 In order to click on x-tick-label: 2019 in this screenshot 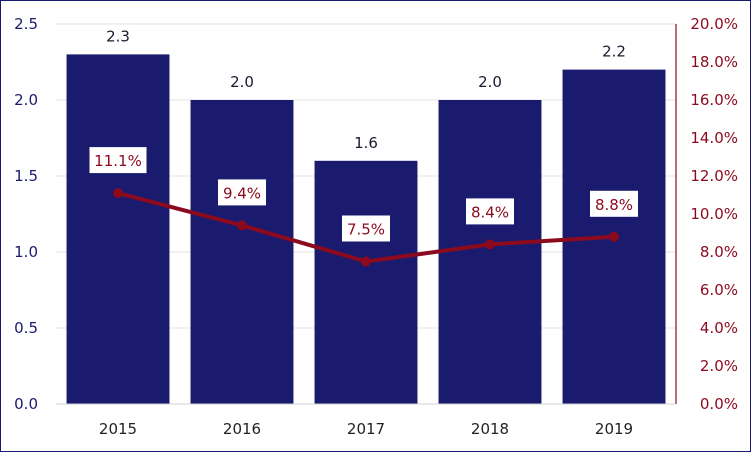, I will do `click(614, 429)`.